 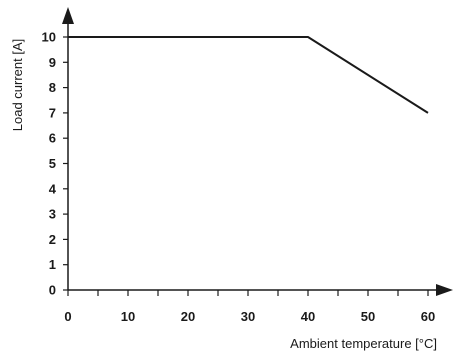 I want to click on y-tick-label: 0, so click(x=52, y=290).